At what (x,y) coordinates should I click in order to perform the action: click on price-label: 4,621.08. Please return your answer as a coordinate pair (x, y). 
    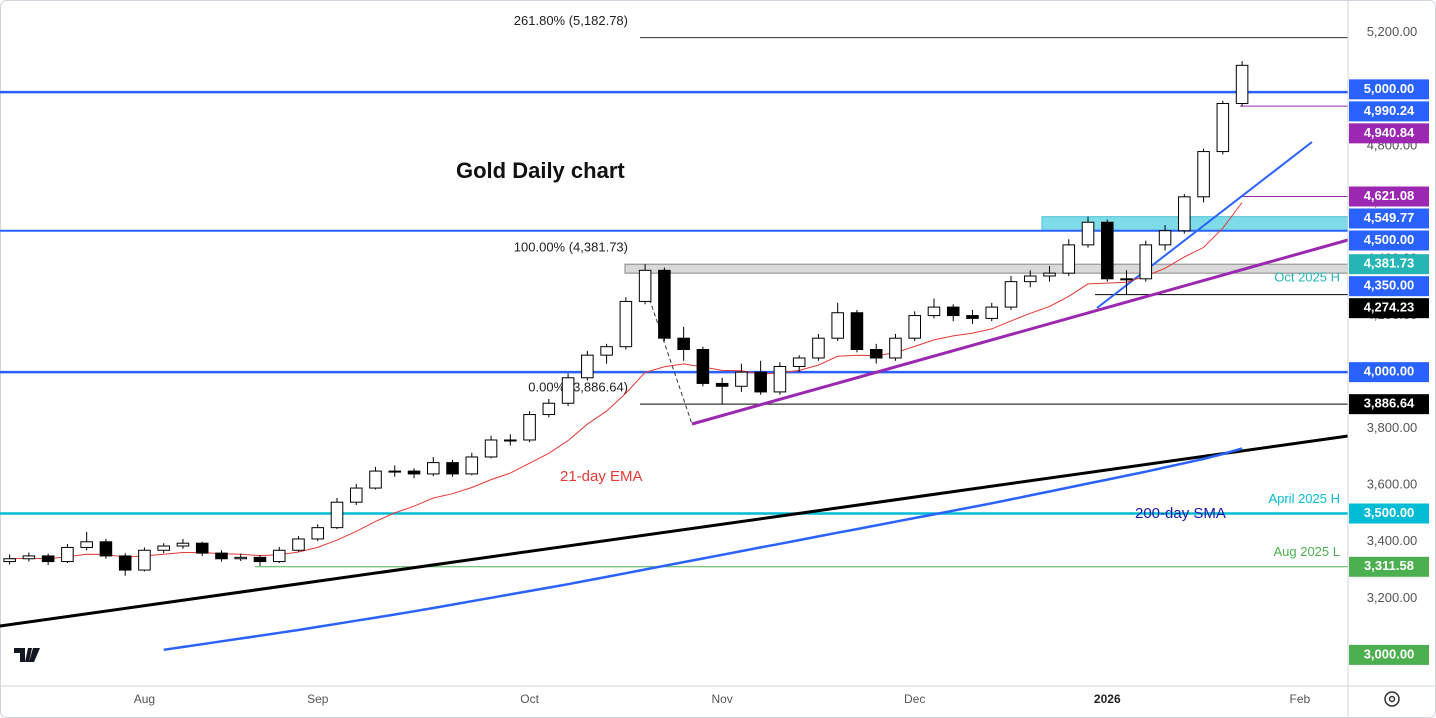
    Looking at the image, I should click on (1389, 195).